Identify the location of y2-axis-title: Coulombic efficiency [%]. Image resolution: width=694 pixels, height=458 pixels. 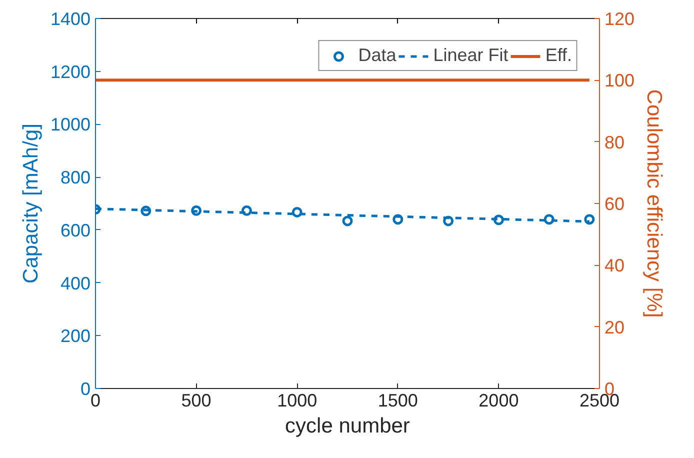
(654, 203).